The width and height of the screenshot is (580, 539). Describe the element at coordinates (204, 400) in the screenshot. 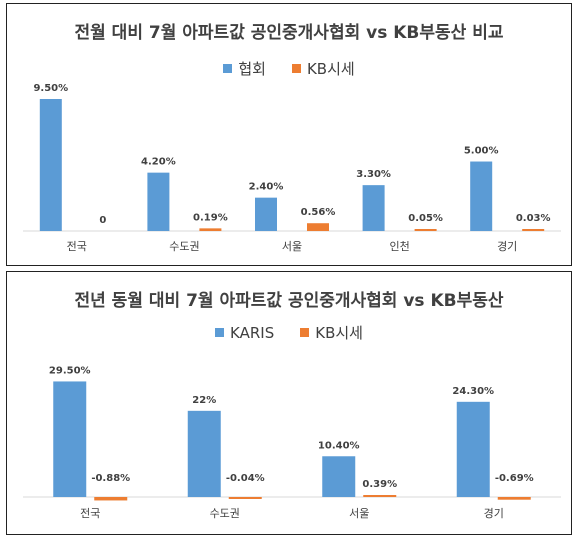

I see `data-label: 22%` at that location.